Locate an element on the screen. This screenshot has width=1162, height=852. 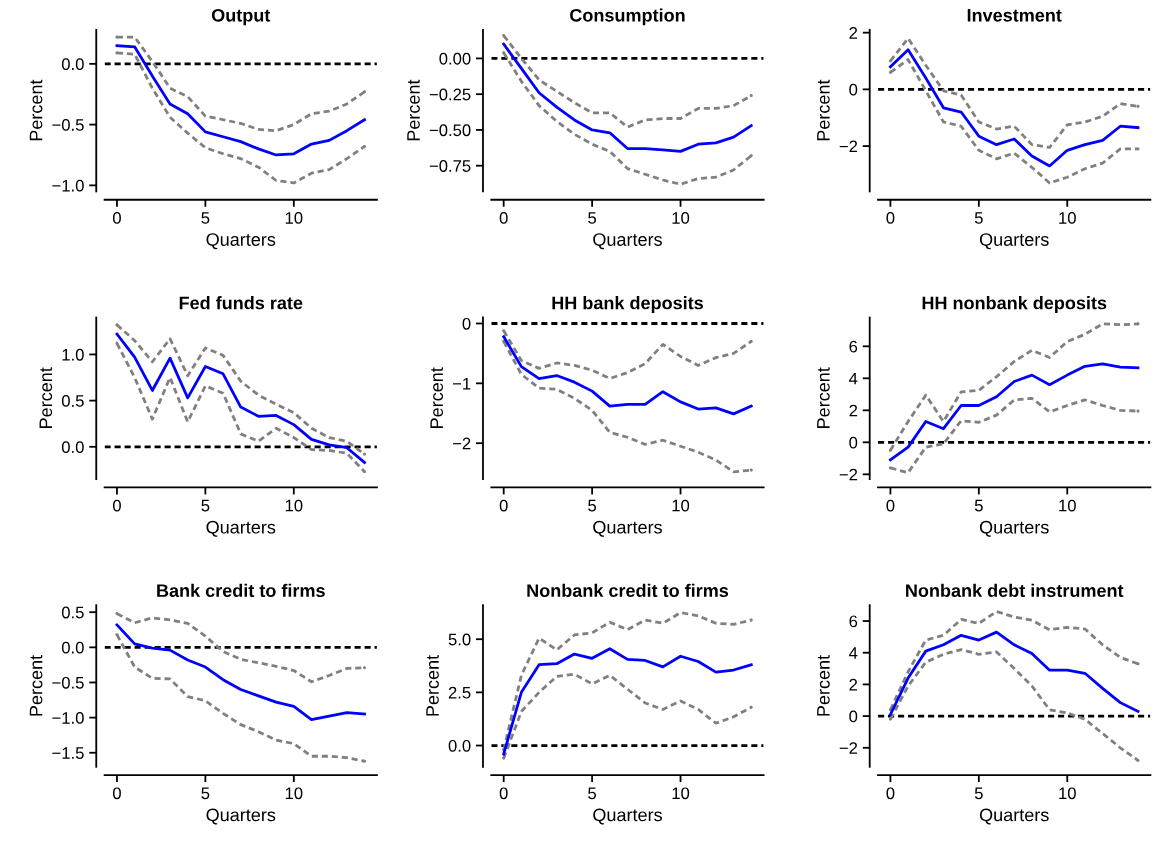
y-tick-label: −0.25 is located at coordinates (450, 94).